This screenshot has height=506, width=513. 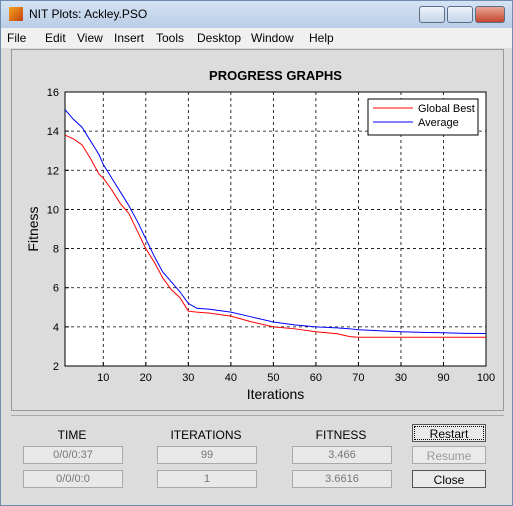 I want to click on readout-field: 1, so click(x=207, y=479).